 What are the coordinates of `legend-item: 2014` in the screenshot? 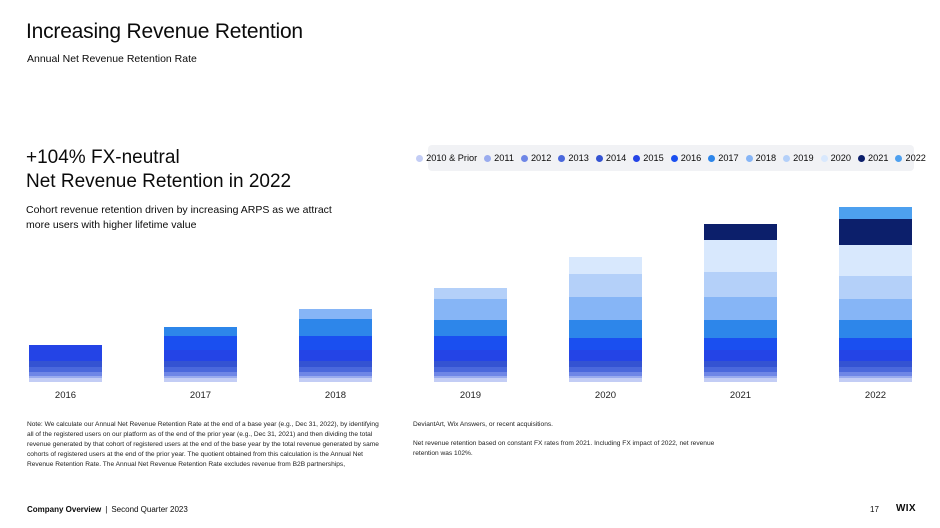 It's located at (611, 158).